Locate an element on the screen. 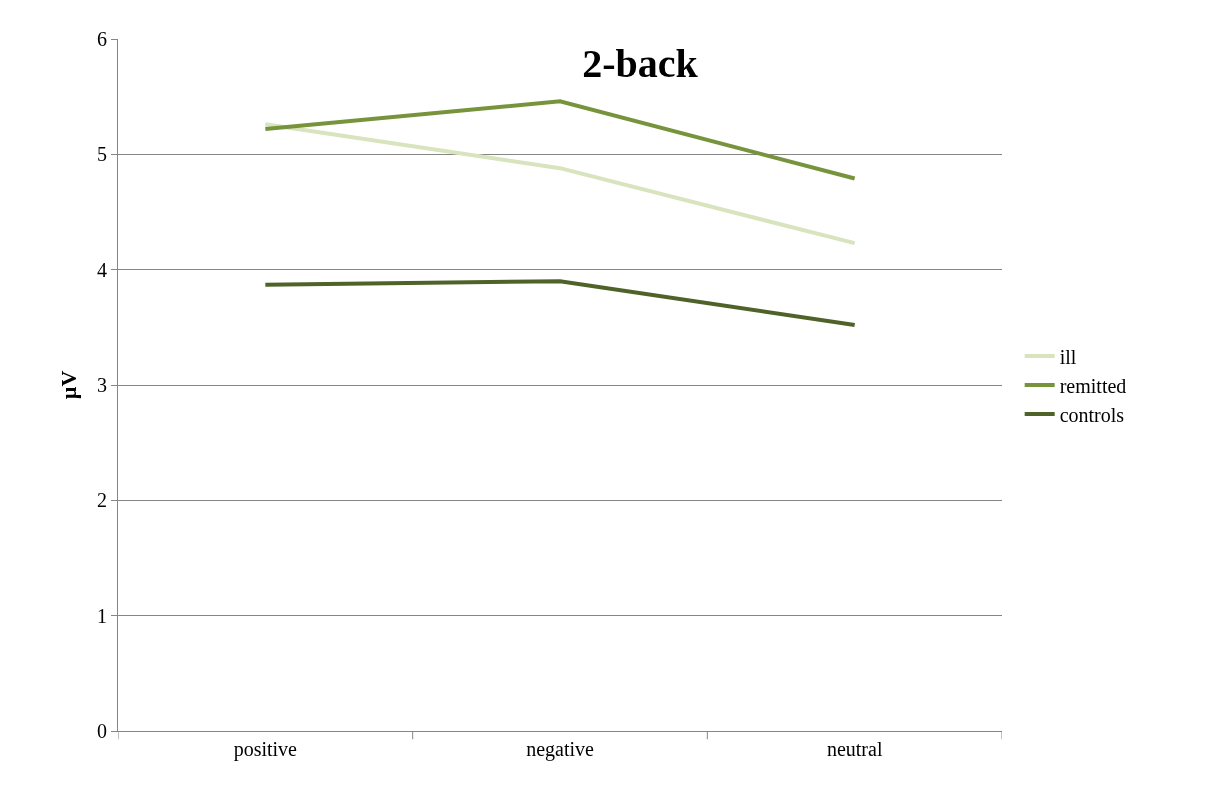  x-tick-label: positive is located at coordinates (265, 749).